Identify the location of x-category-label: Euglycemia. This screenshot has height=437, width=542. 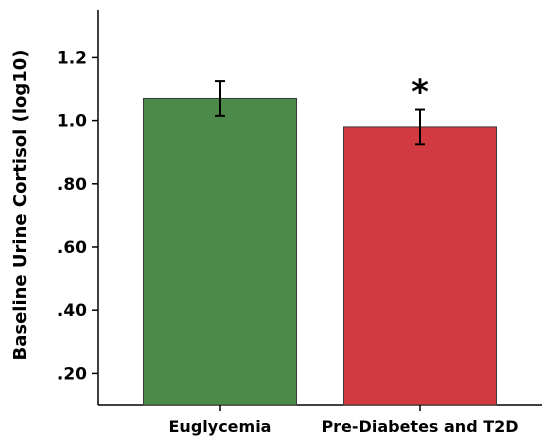
(220, 426).